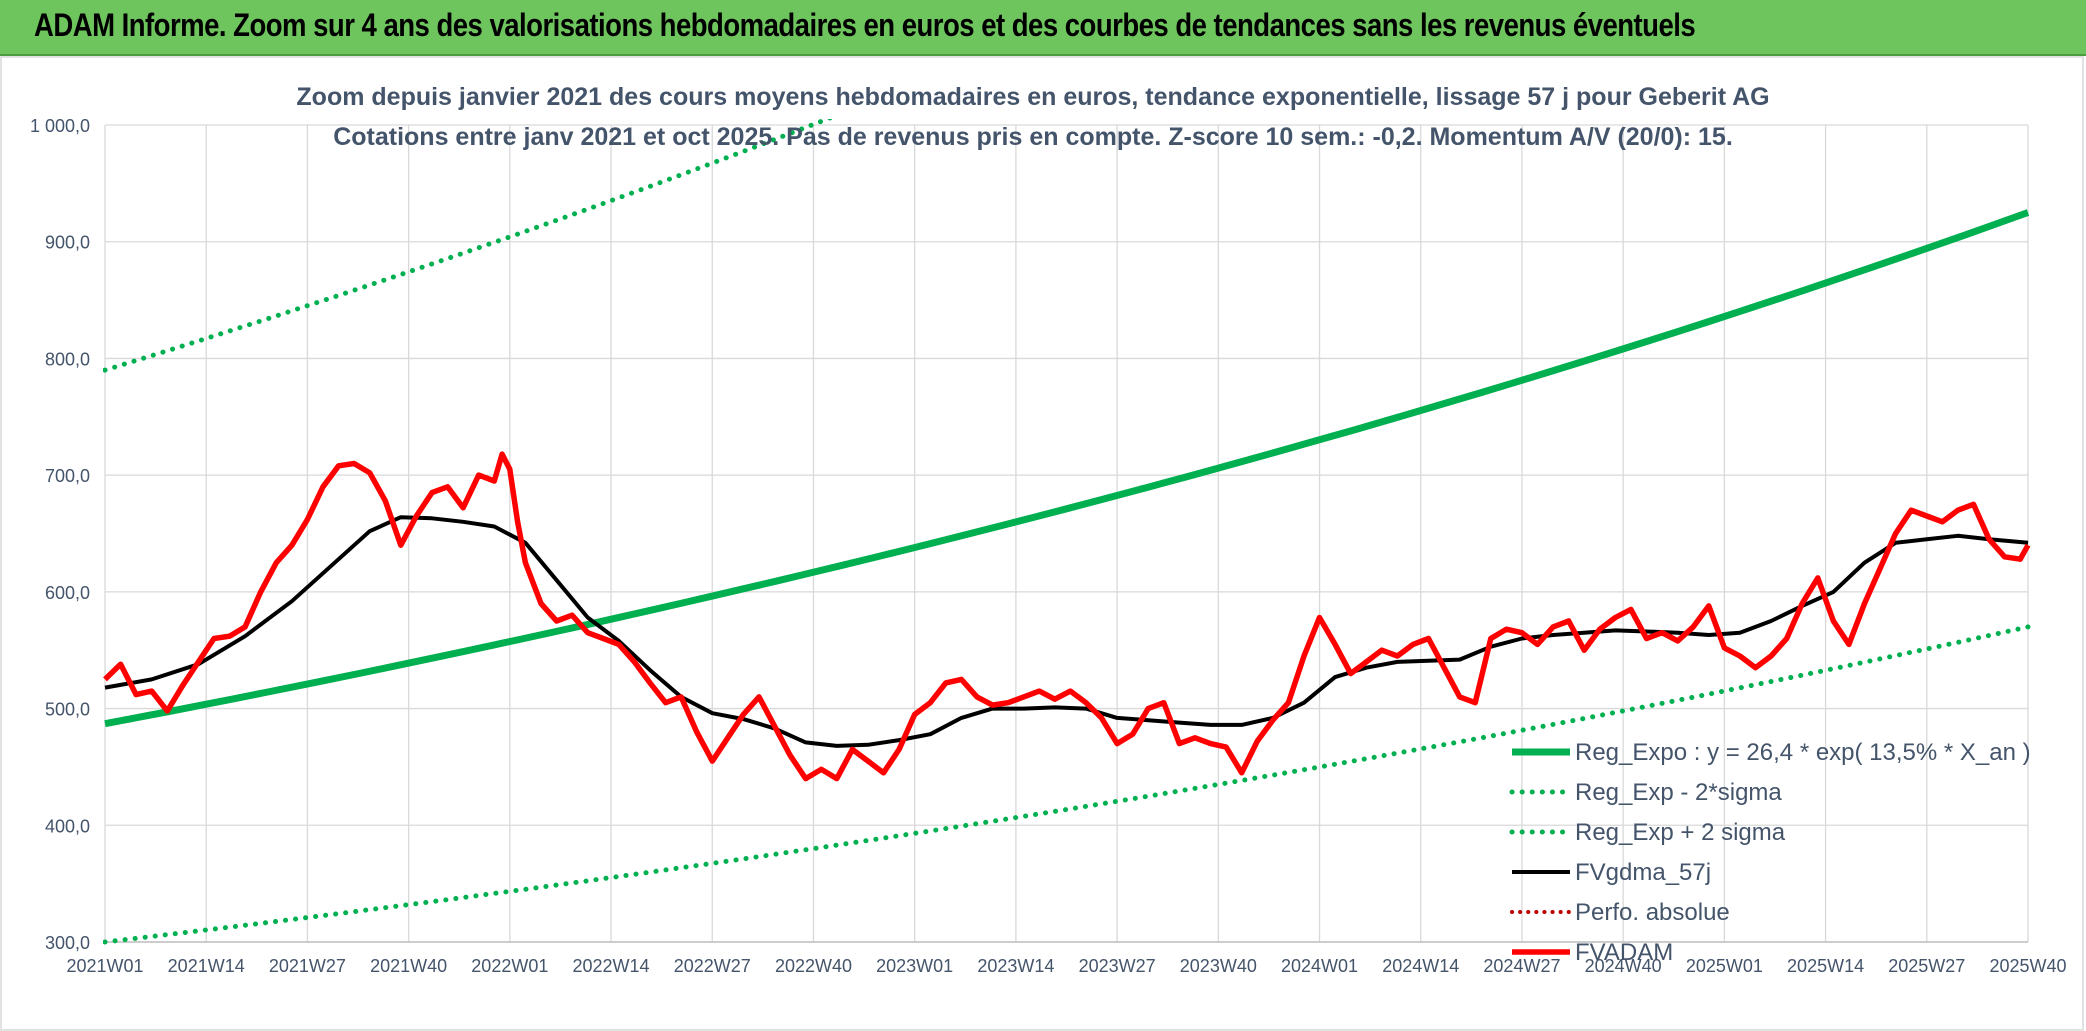 The width and height of the screenshot is (2086, 1031). What do you see at coordinates (509, 966) in the screenshot?
I see `x-tick-label: 2022W01` at bounding box center [509, 966].